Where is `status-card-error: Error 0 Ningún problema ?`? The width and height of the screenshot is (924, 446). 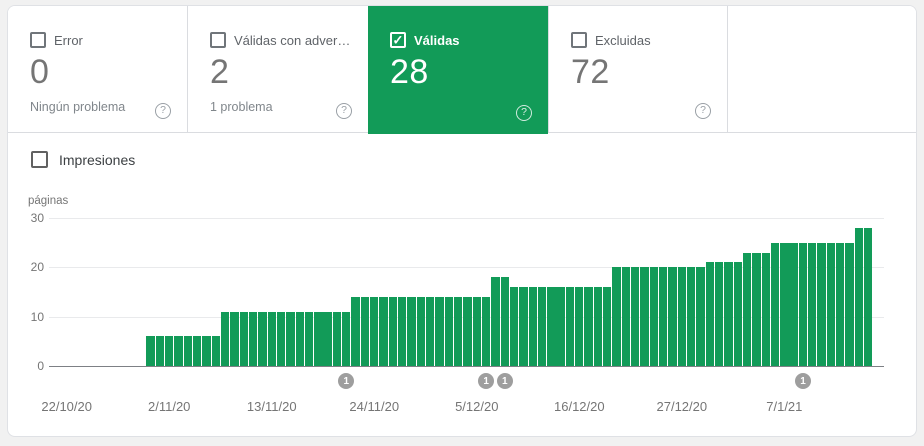
status-card-error: Error 0 Ningún problema ? is located at coordinates (98, 69).